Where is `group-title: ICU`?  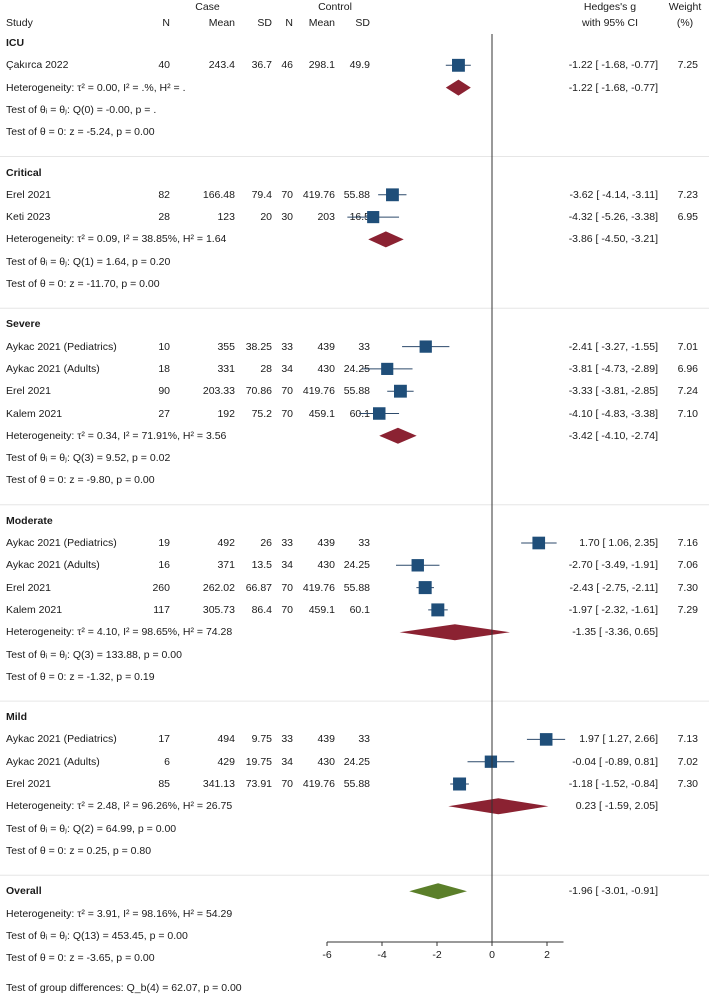 group-title: ICU is located at coordinates (15, 43).